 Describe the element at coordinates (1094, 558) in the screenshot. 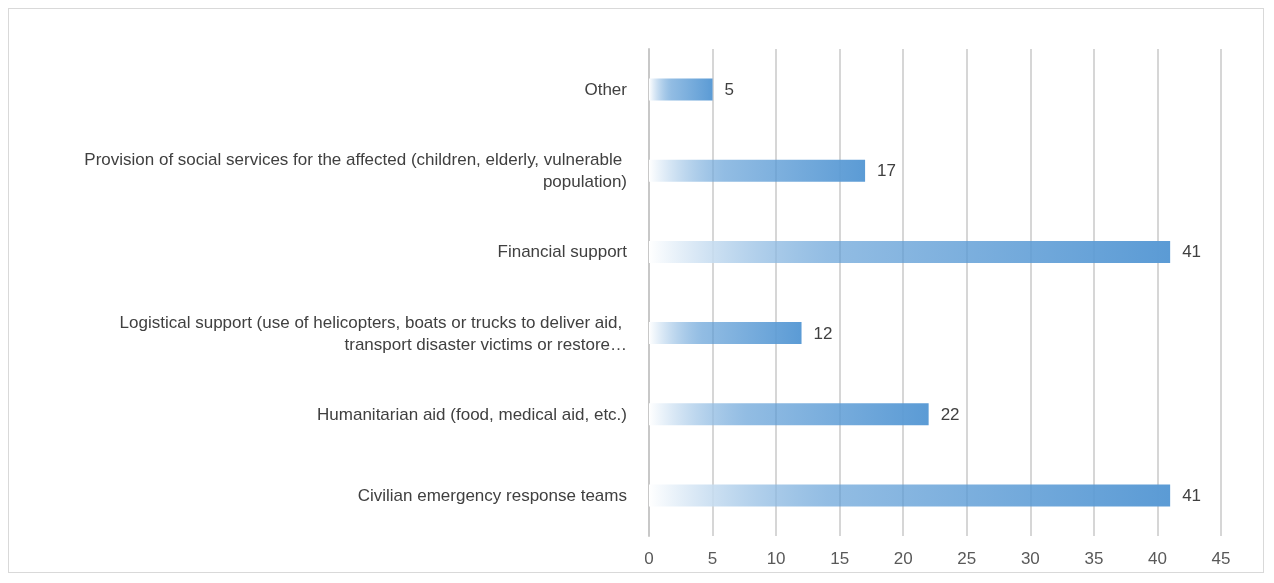

I see `x-tick-label: 35` at that location.